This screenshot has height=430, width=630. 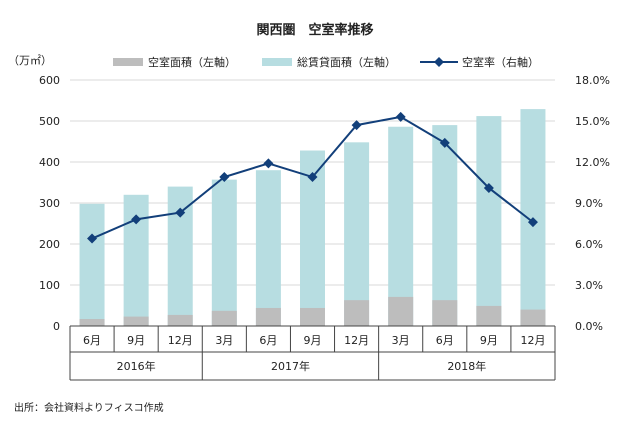 What do you see at coordinates (49, 244) in the screenshot?
I see `left-tick-label: 200` at bounding box center [49, 244].